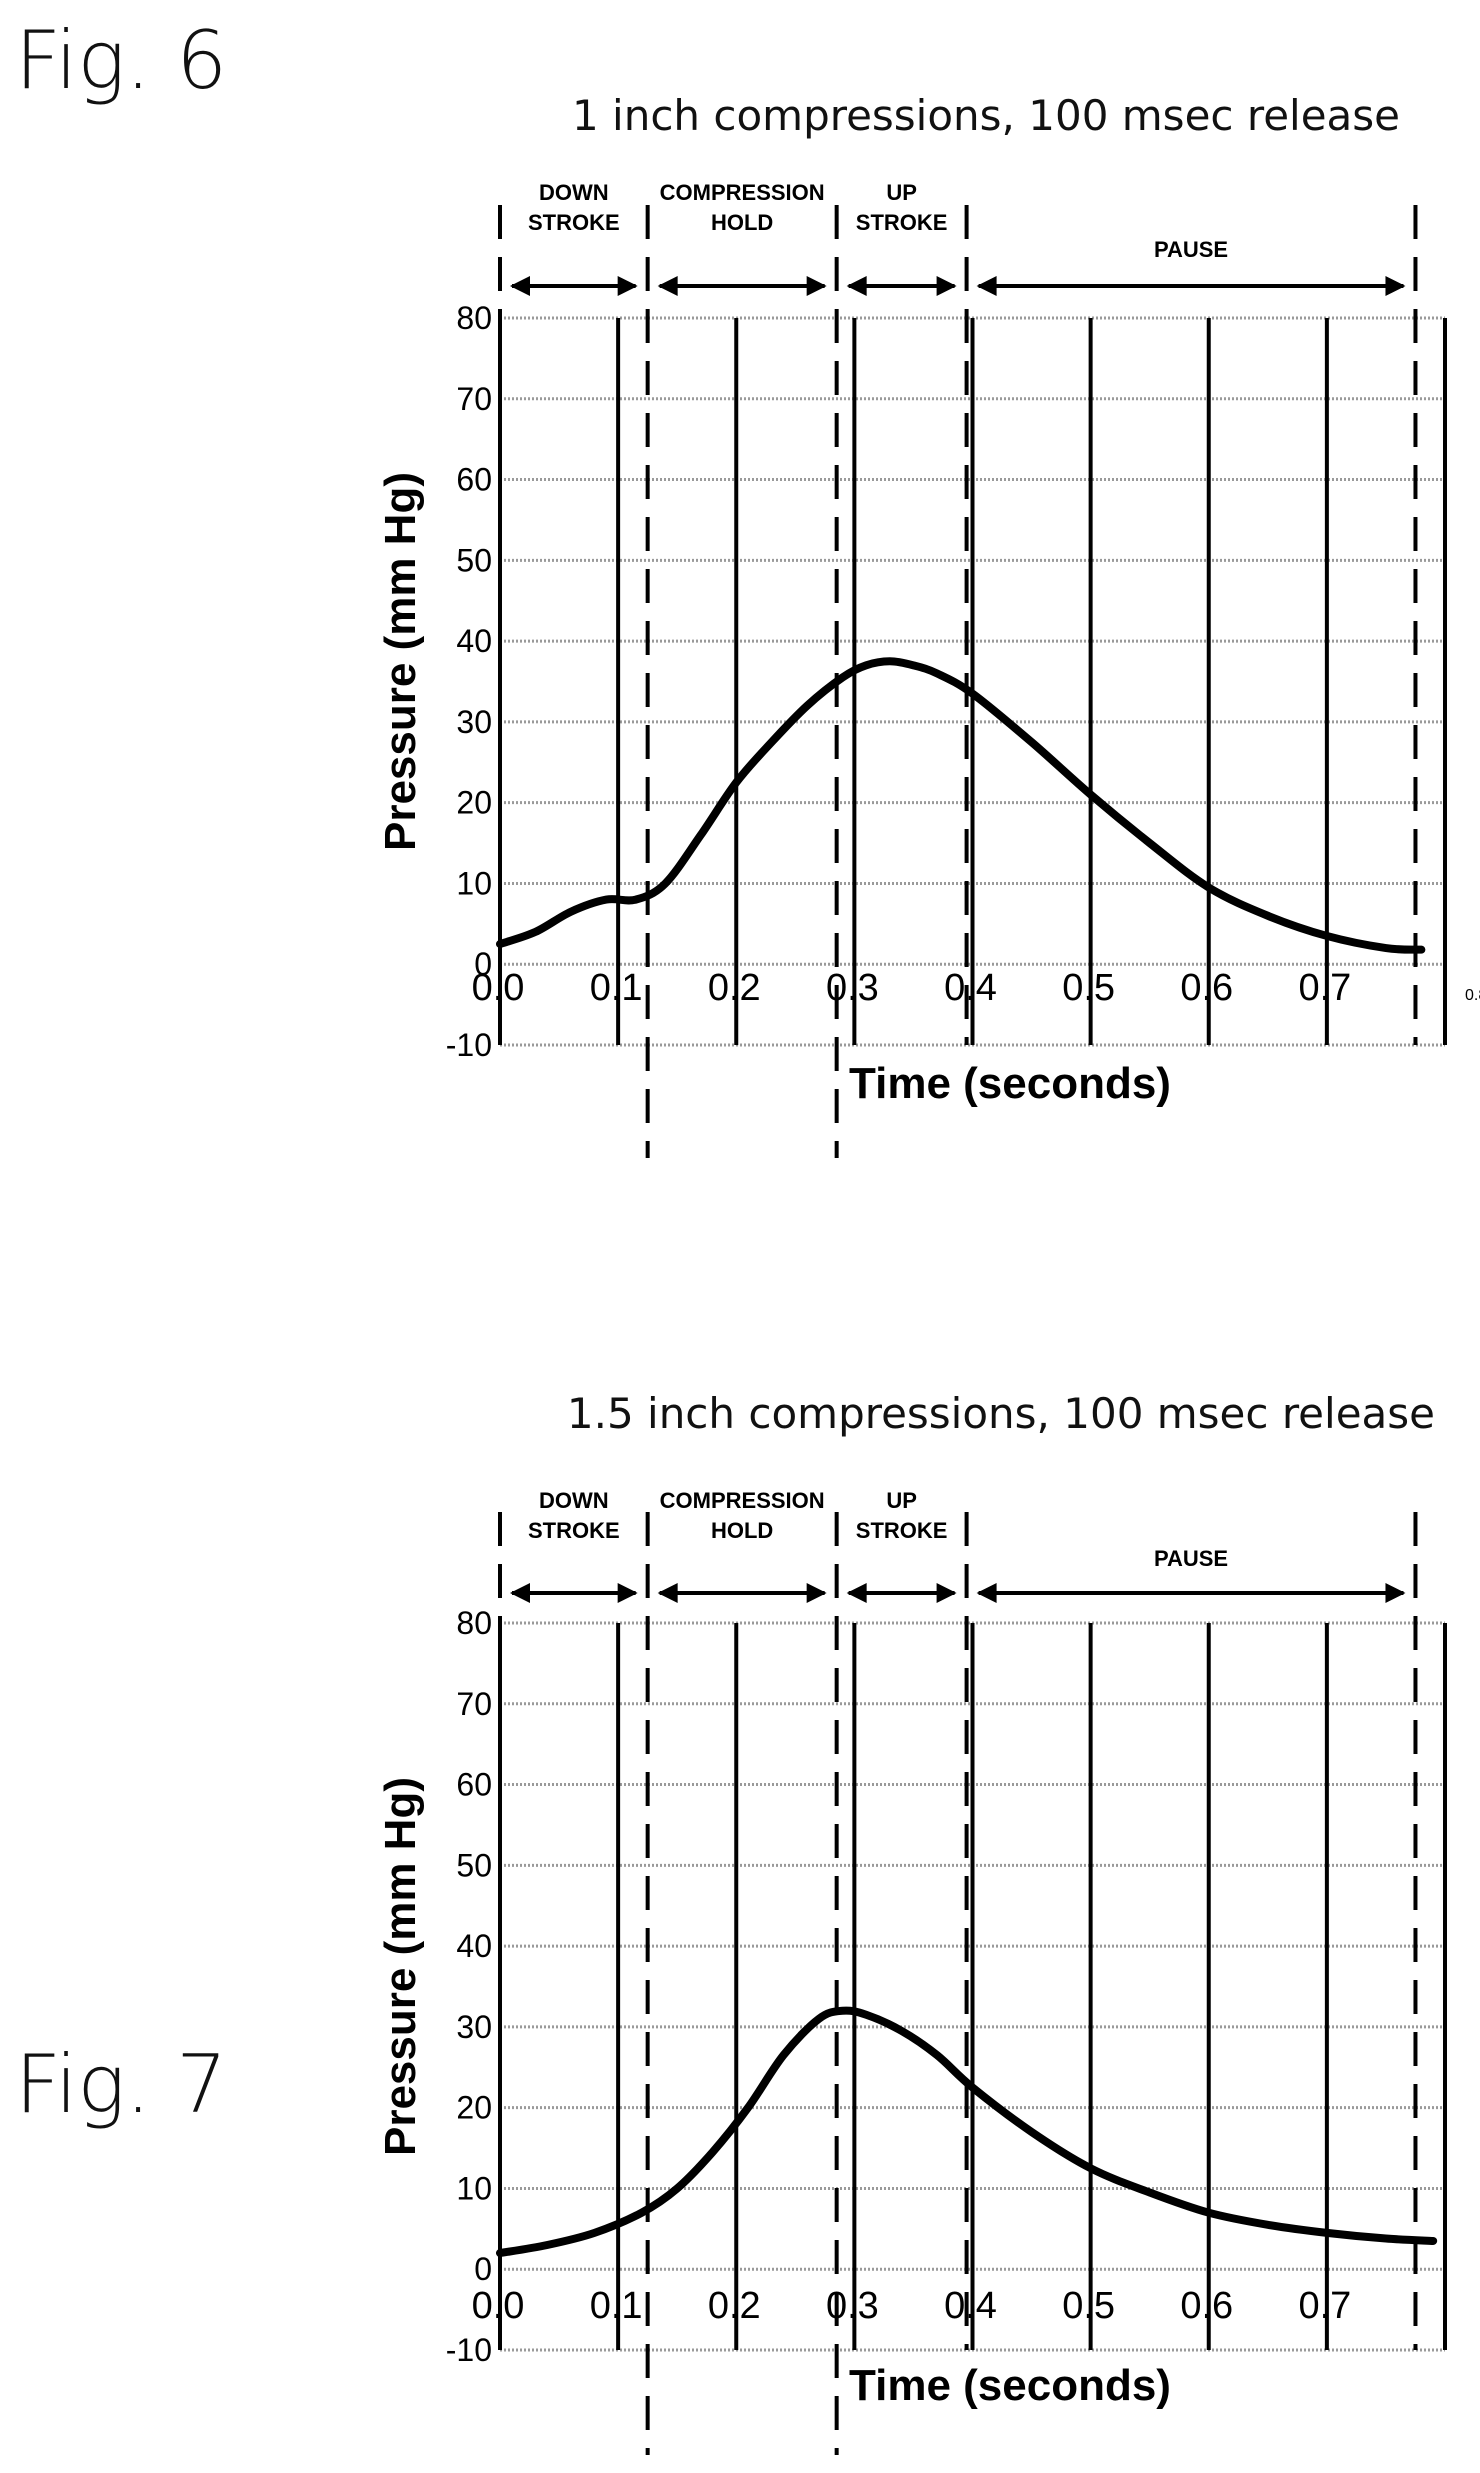  What do you see at coordinates (1001, 1413) in the screenshot?
I see `chart-title: 1.5 inch compressions, 100 msec release` at bounding box center [1001, 1413].